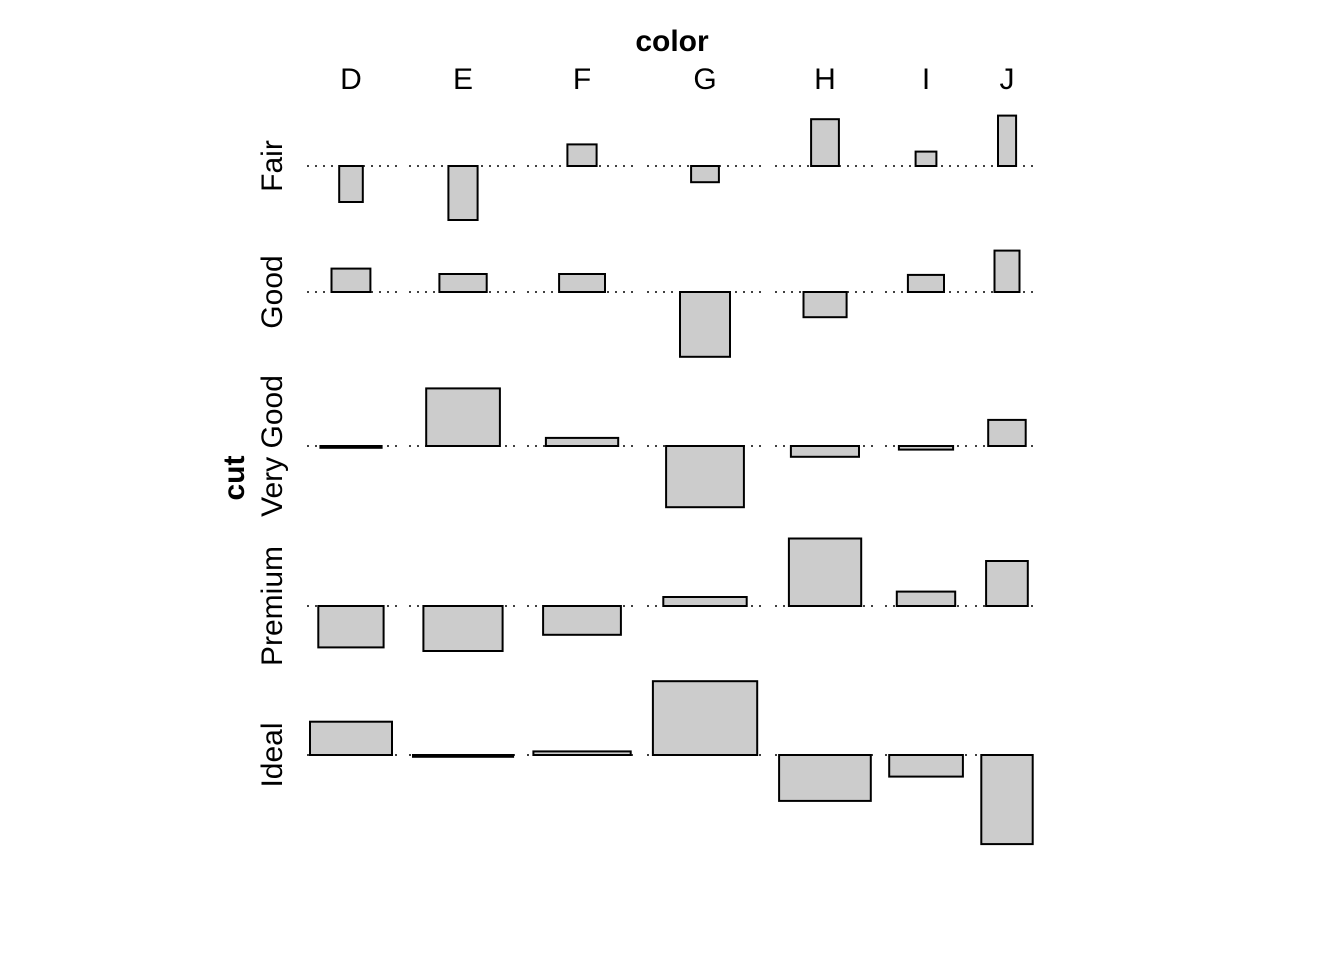 The width and height of the screenshot is (1344, 960). I want to click on row-label-fair: Fair, so click(272, 166).